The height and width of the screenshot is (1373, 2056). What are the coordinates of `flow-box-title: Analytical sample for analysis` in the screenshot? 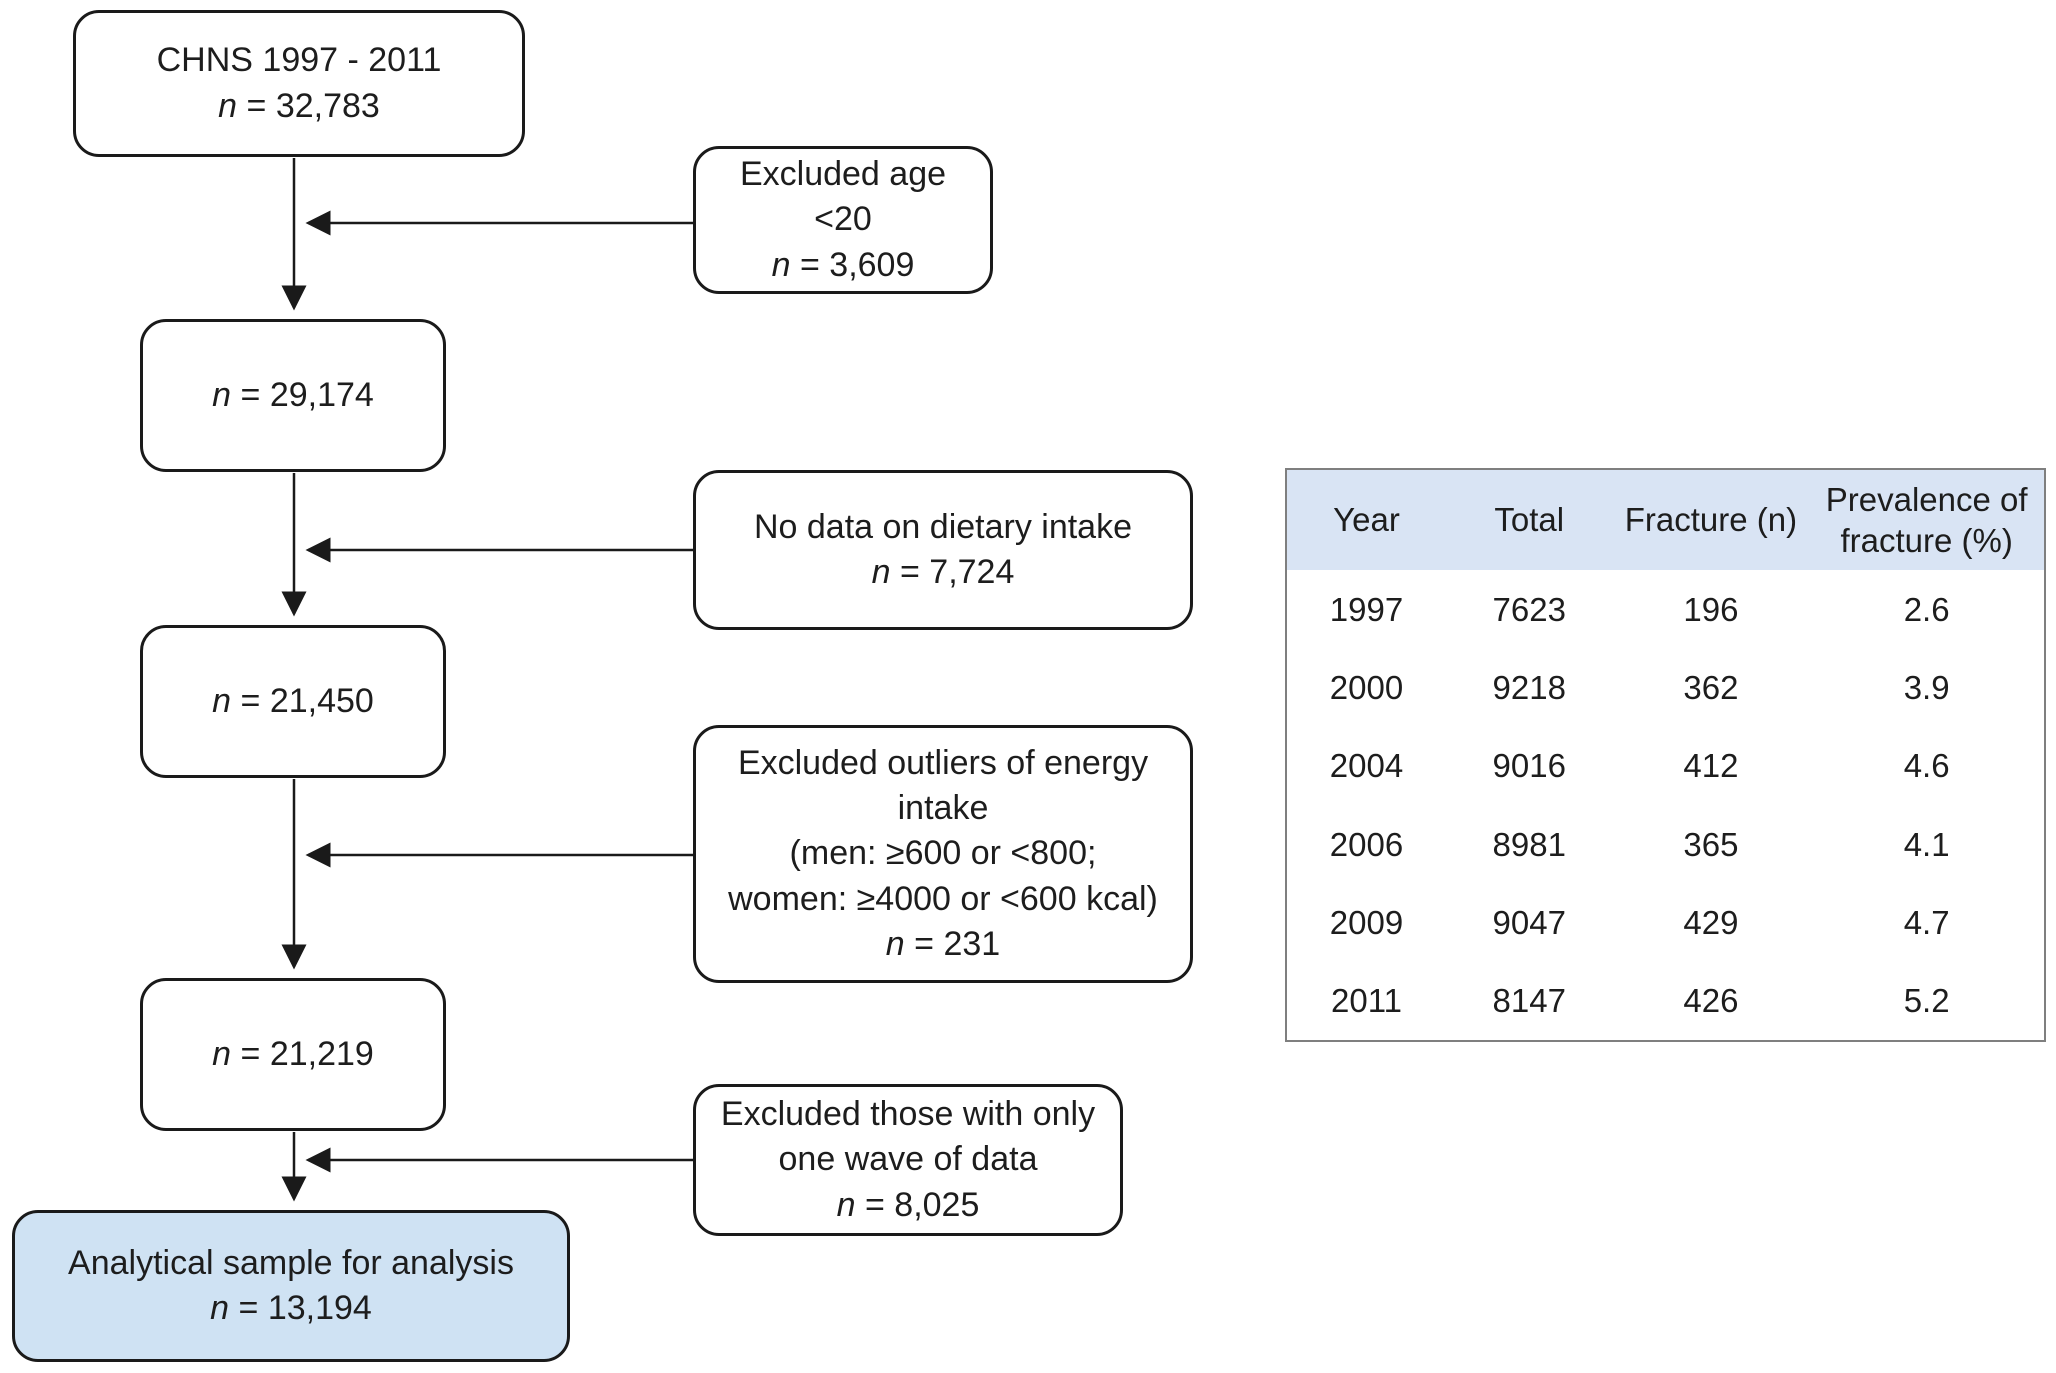 It's located at (291, 1262).